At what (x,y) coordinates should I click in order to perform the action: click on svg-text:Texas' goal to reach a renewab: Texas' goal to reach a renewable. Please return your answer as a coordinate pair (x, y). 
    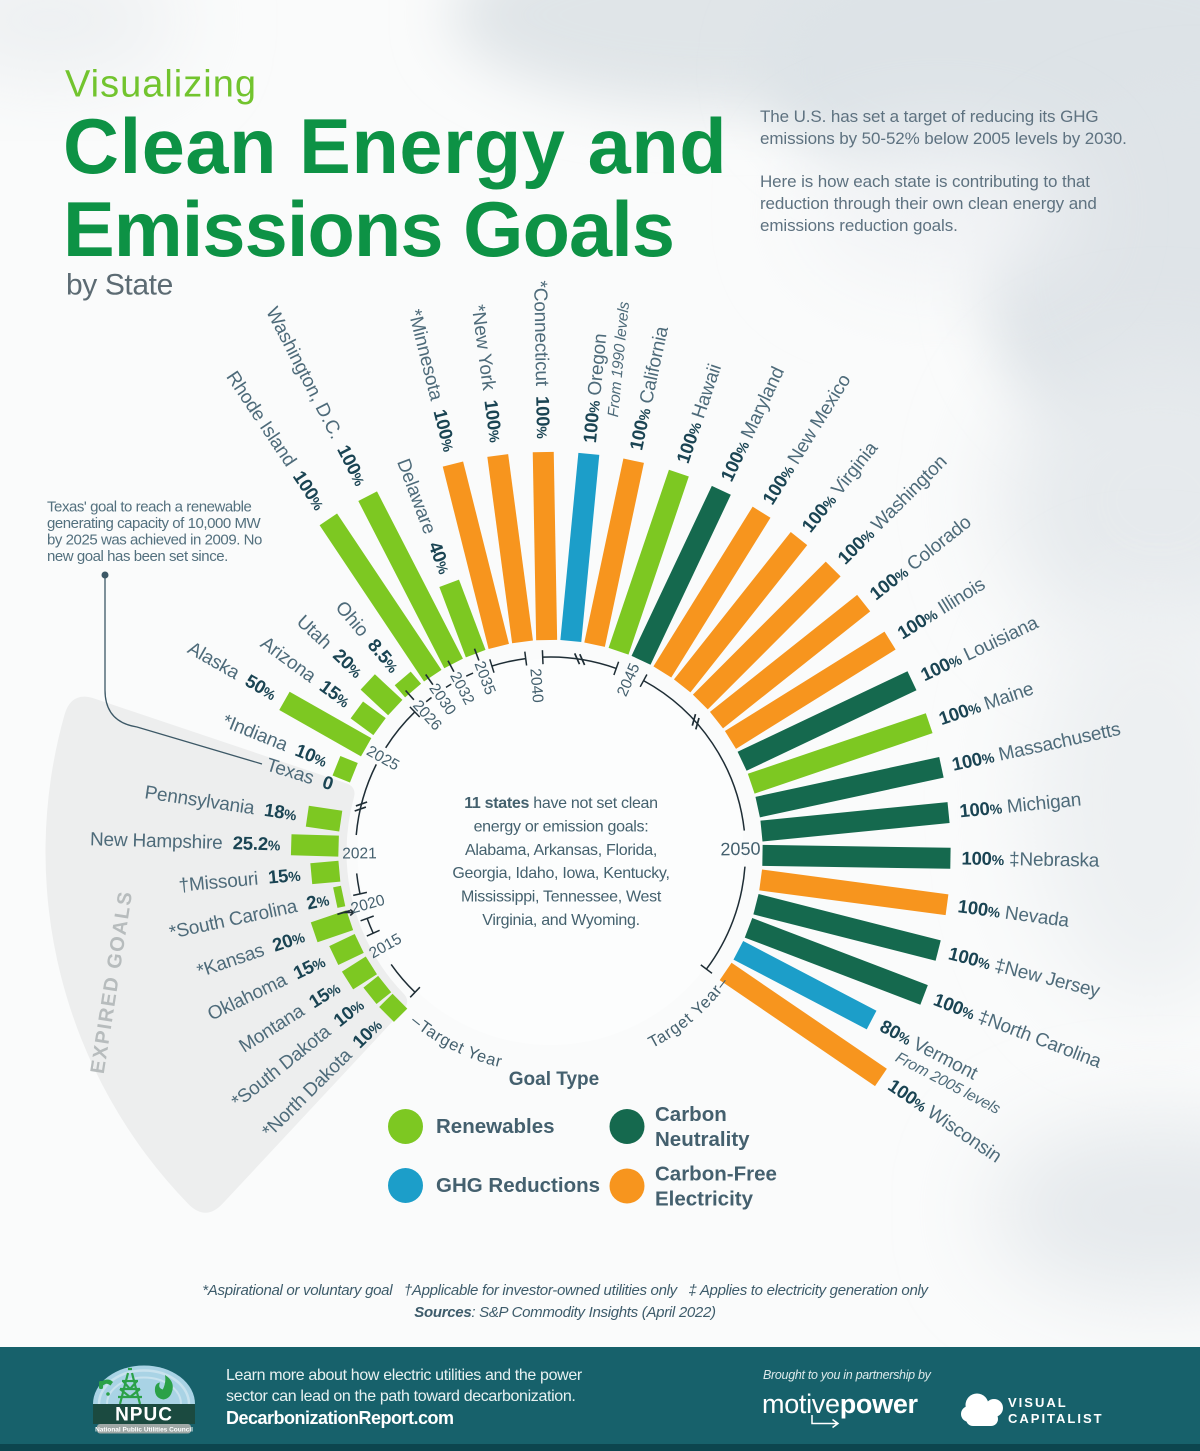
    Looking at the image, I should click on (149, 507).